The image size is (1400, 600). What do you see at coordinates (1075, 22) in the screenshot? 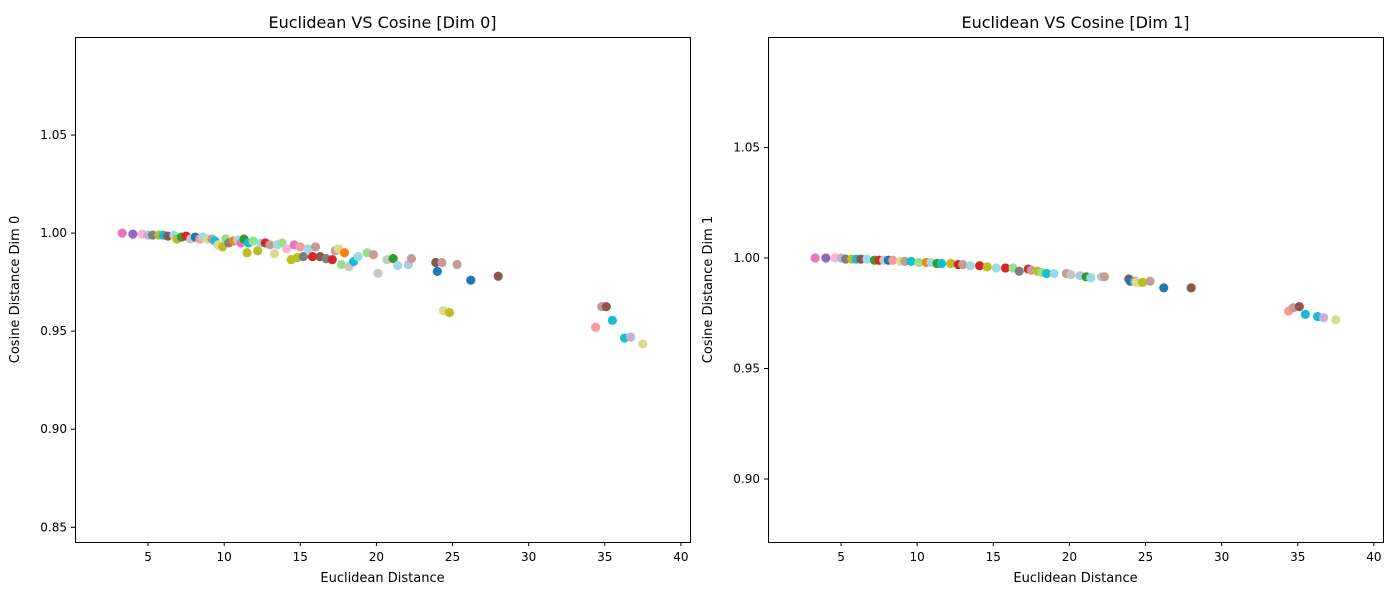
I see `chart-title: Euclidean VS Cosine [Dim 1]` at bounding box center [1075, 22].